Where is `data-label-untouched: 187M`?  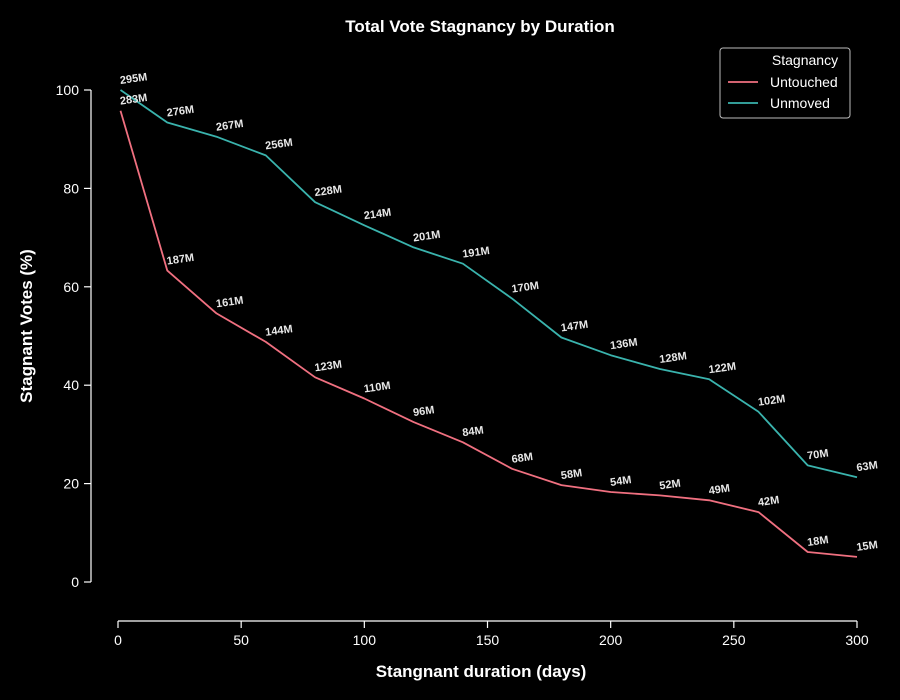 data-label-untouched: 187M is located at coordinates (180, 260).